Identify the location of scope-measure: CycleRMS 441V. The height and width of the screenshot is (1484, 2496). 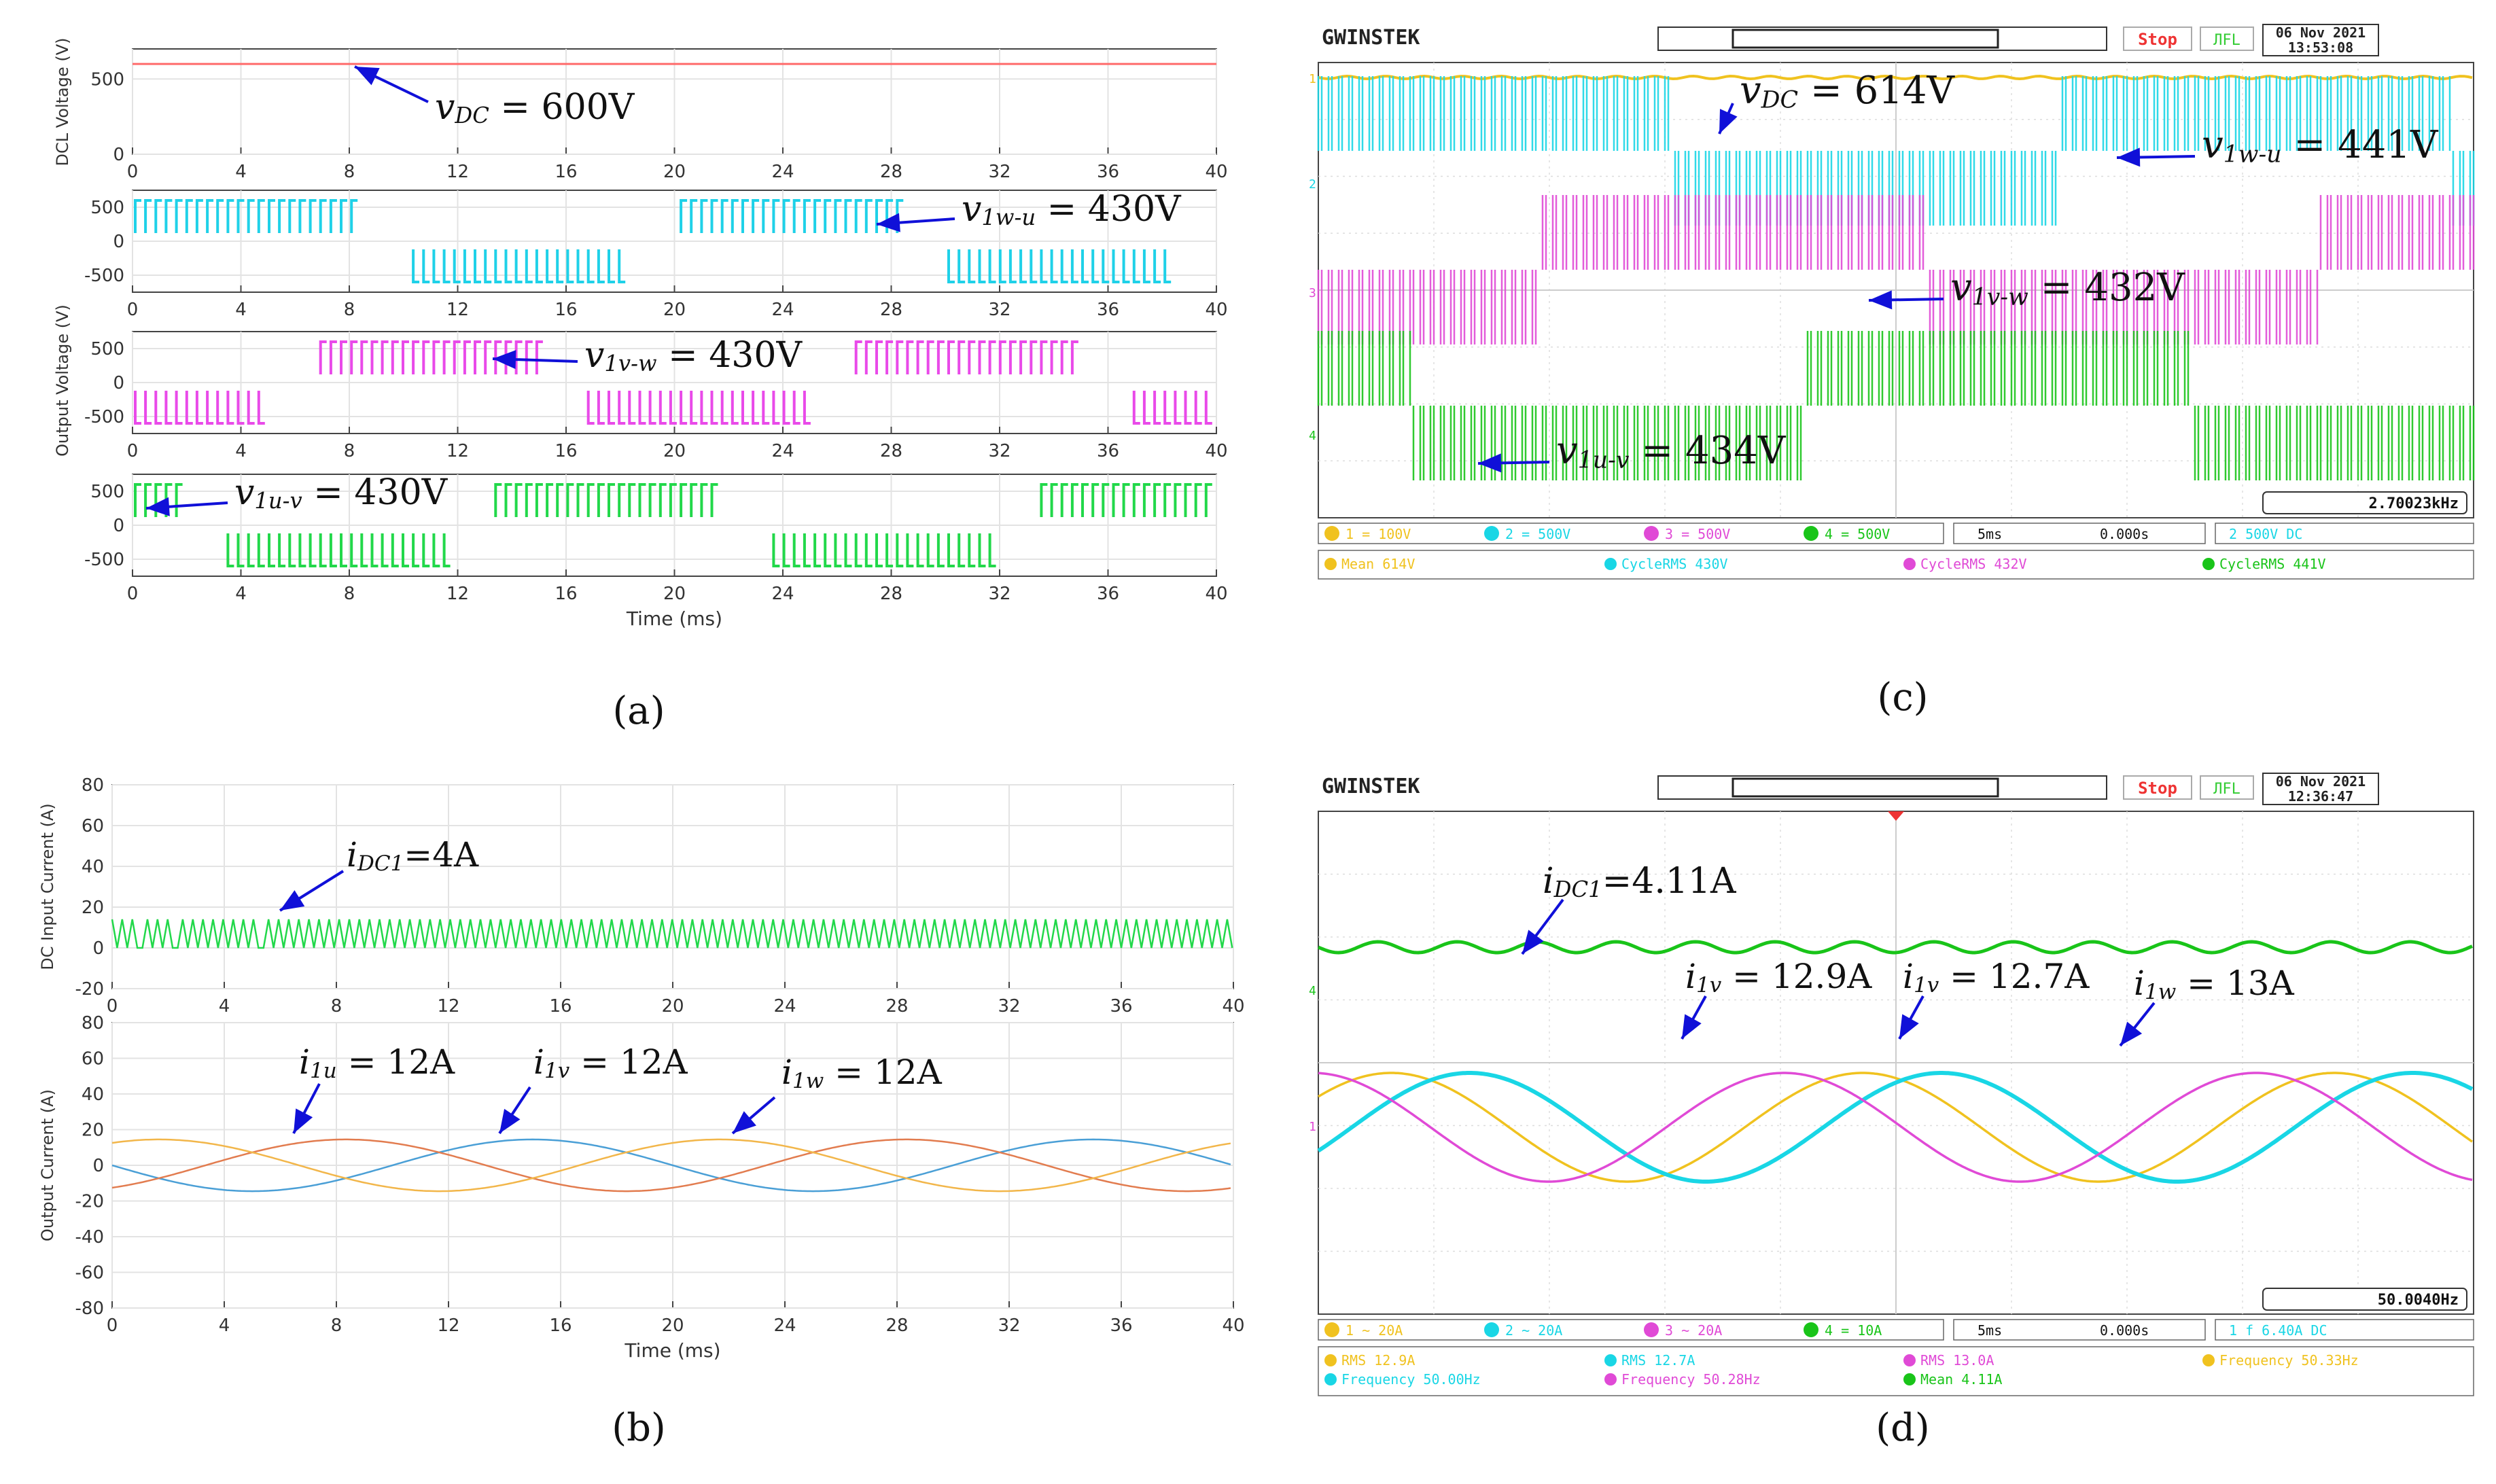
(2272, 564).